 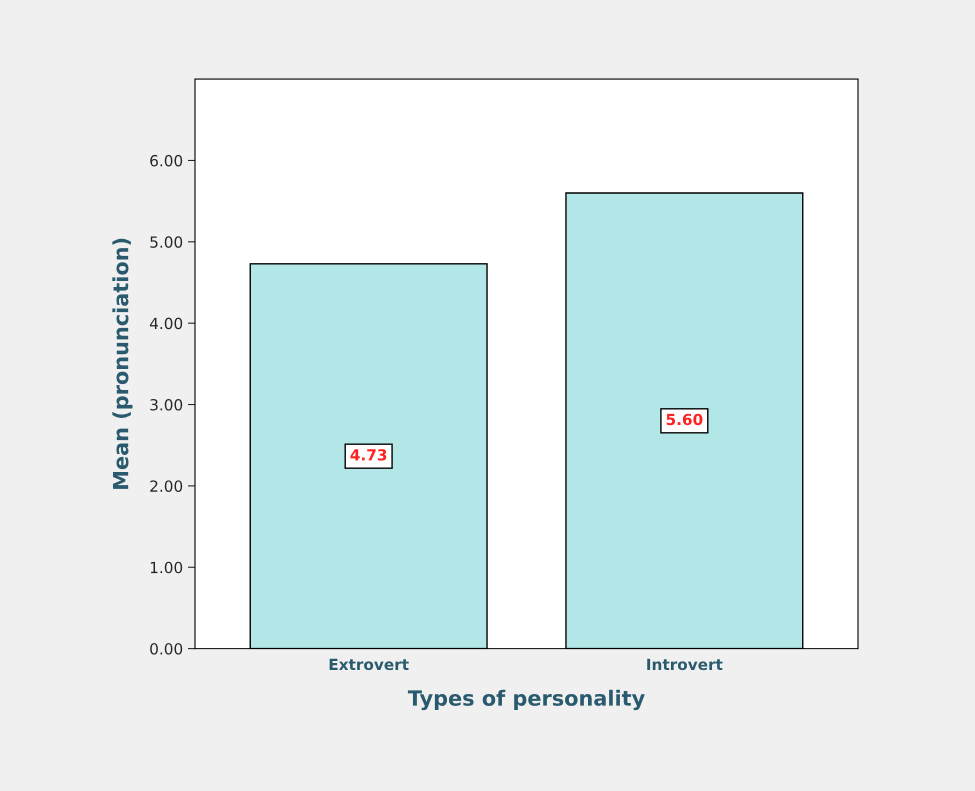 What do you see at coordinates (684, 420) in the screenshot?
I see `data-label: 5.60` at bounding box center [684, 420].